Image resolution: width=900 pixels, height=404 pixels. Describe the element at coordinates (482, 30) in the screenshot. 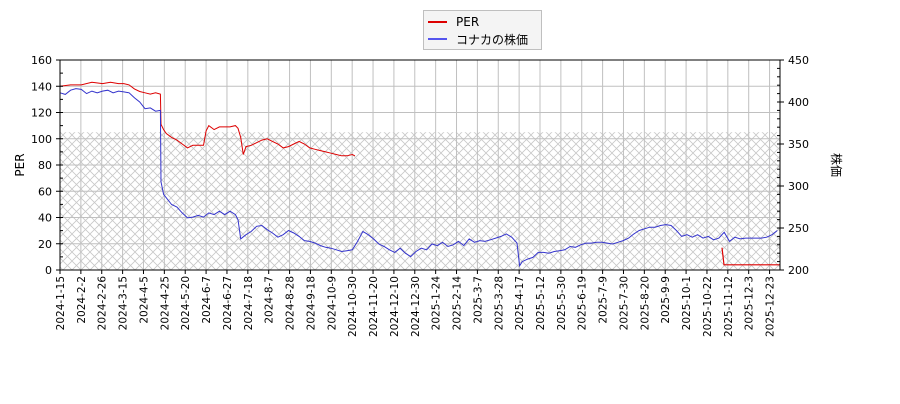

I see `chart-legend: PER コナカの株価` at that location.